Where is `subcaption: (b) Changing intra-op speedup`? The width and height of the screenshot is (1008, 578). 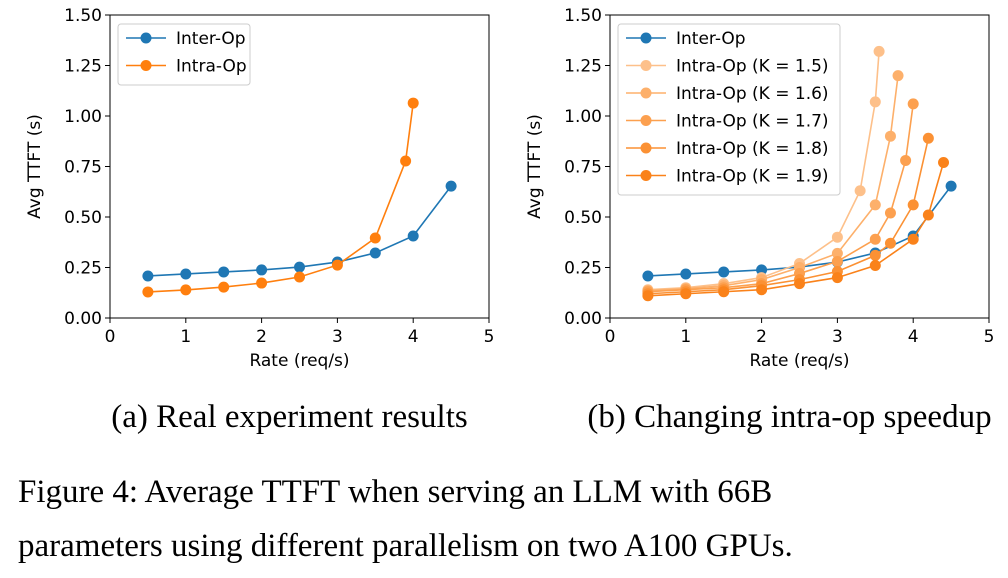 subcaption: (b) Changing intra-op speedup is located at coordinates (789, 417).